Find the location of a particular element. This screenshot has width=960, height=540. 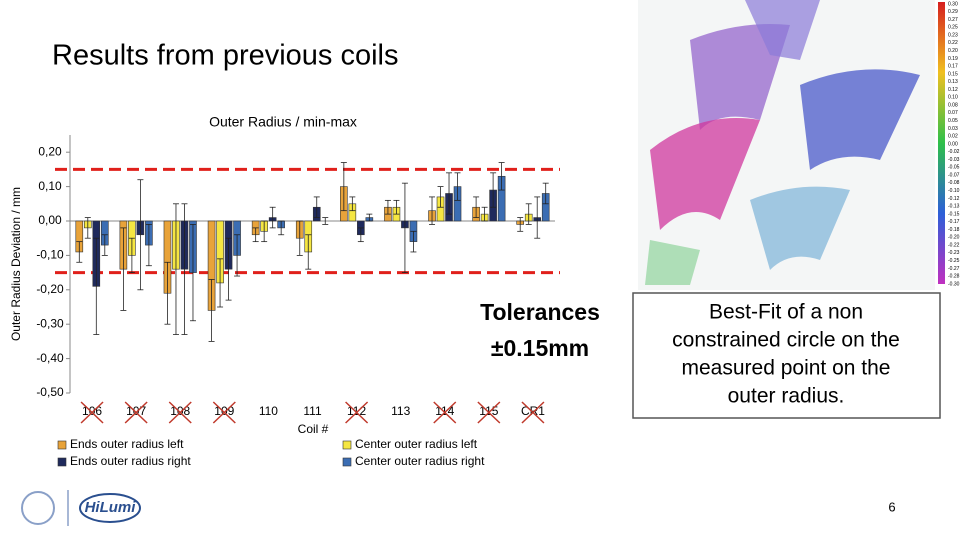

colorbar-label: 0.29 is located at coordinates (953, 12).